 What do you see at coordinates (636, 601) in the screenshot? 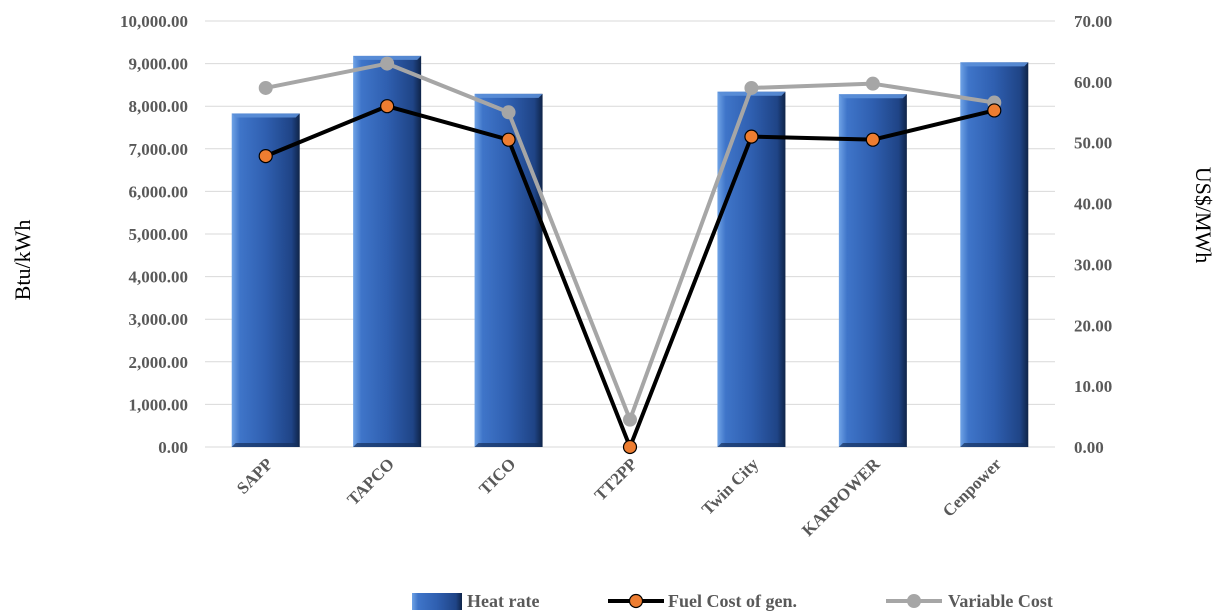
I see `legend-fuel-cost-marker` at bounding box center [636, 601].